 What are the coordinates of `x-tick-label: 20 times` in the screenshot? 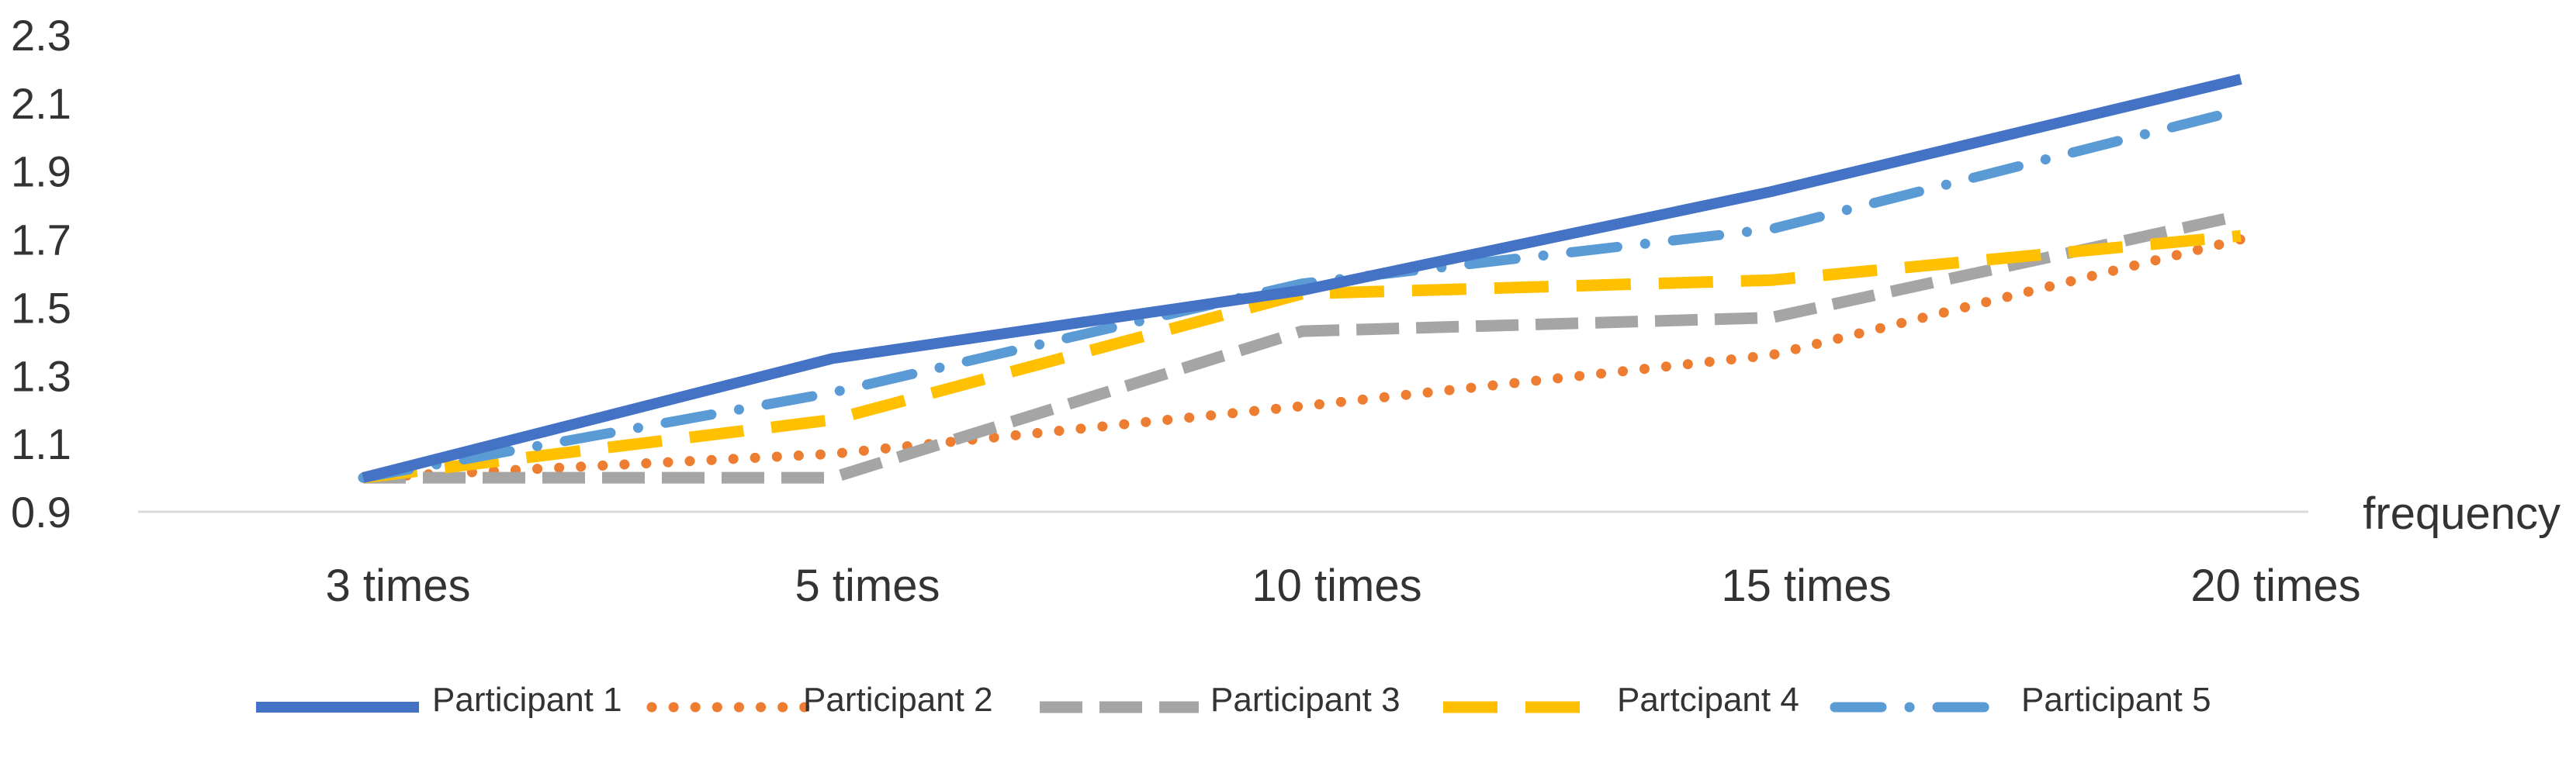 It's located at (2275, 586).